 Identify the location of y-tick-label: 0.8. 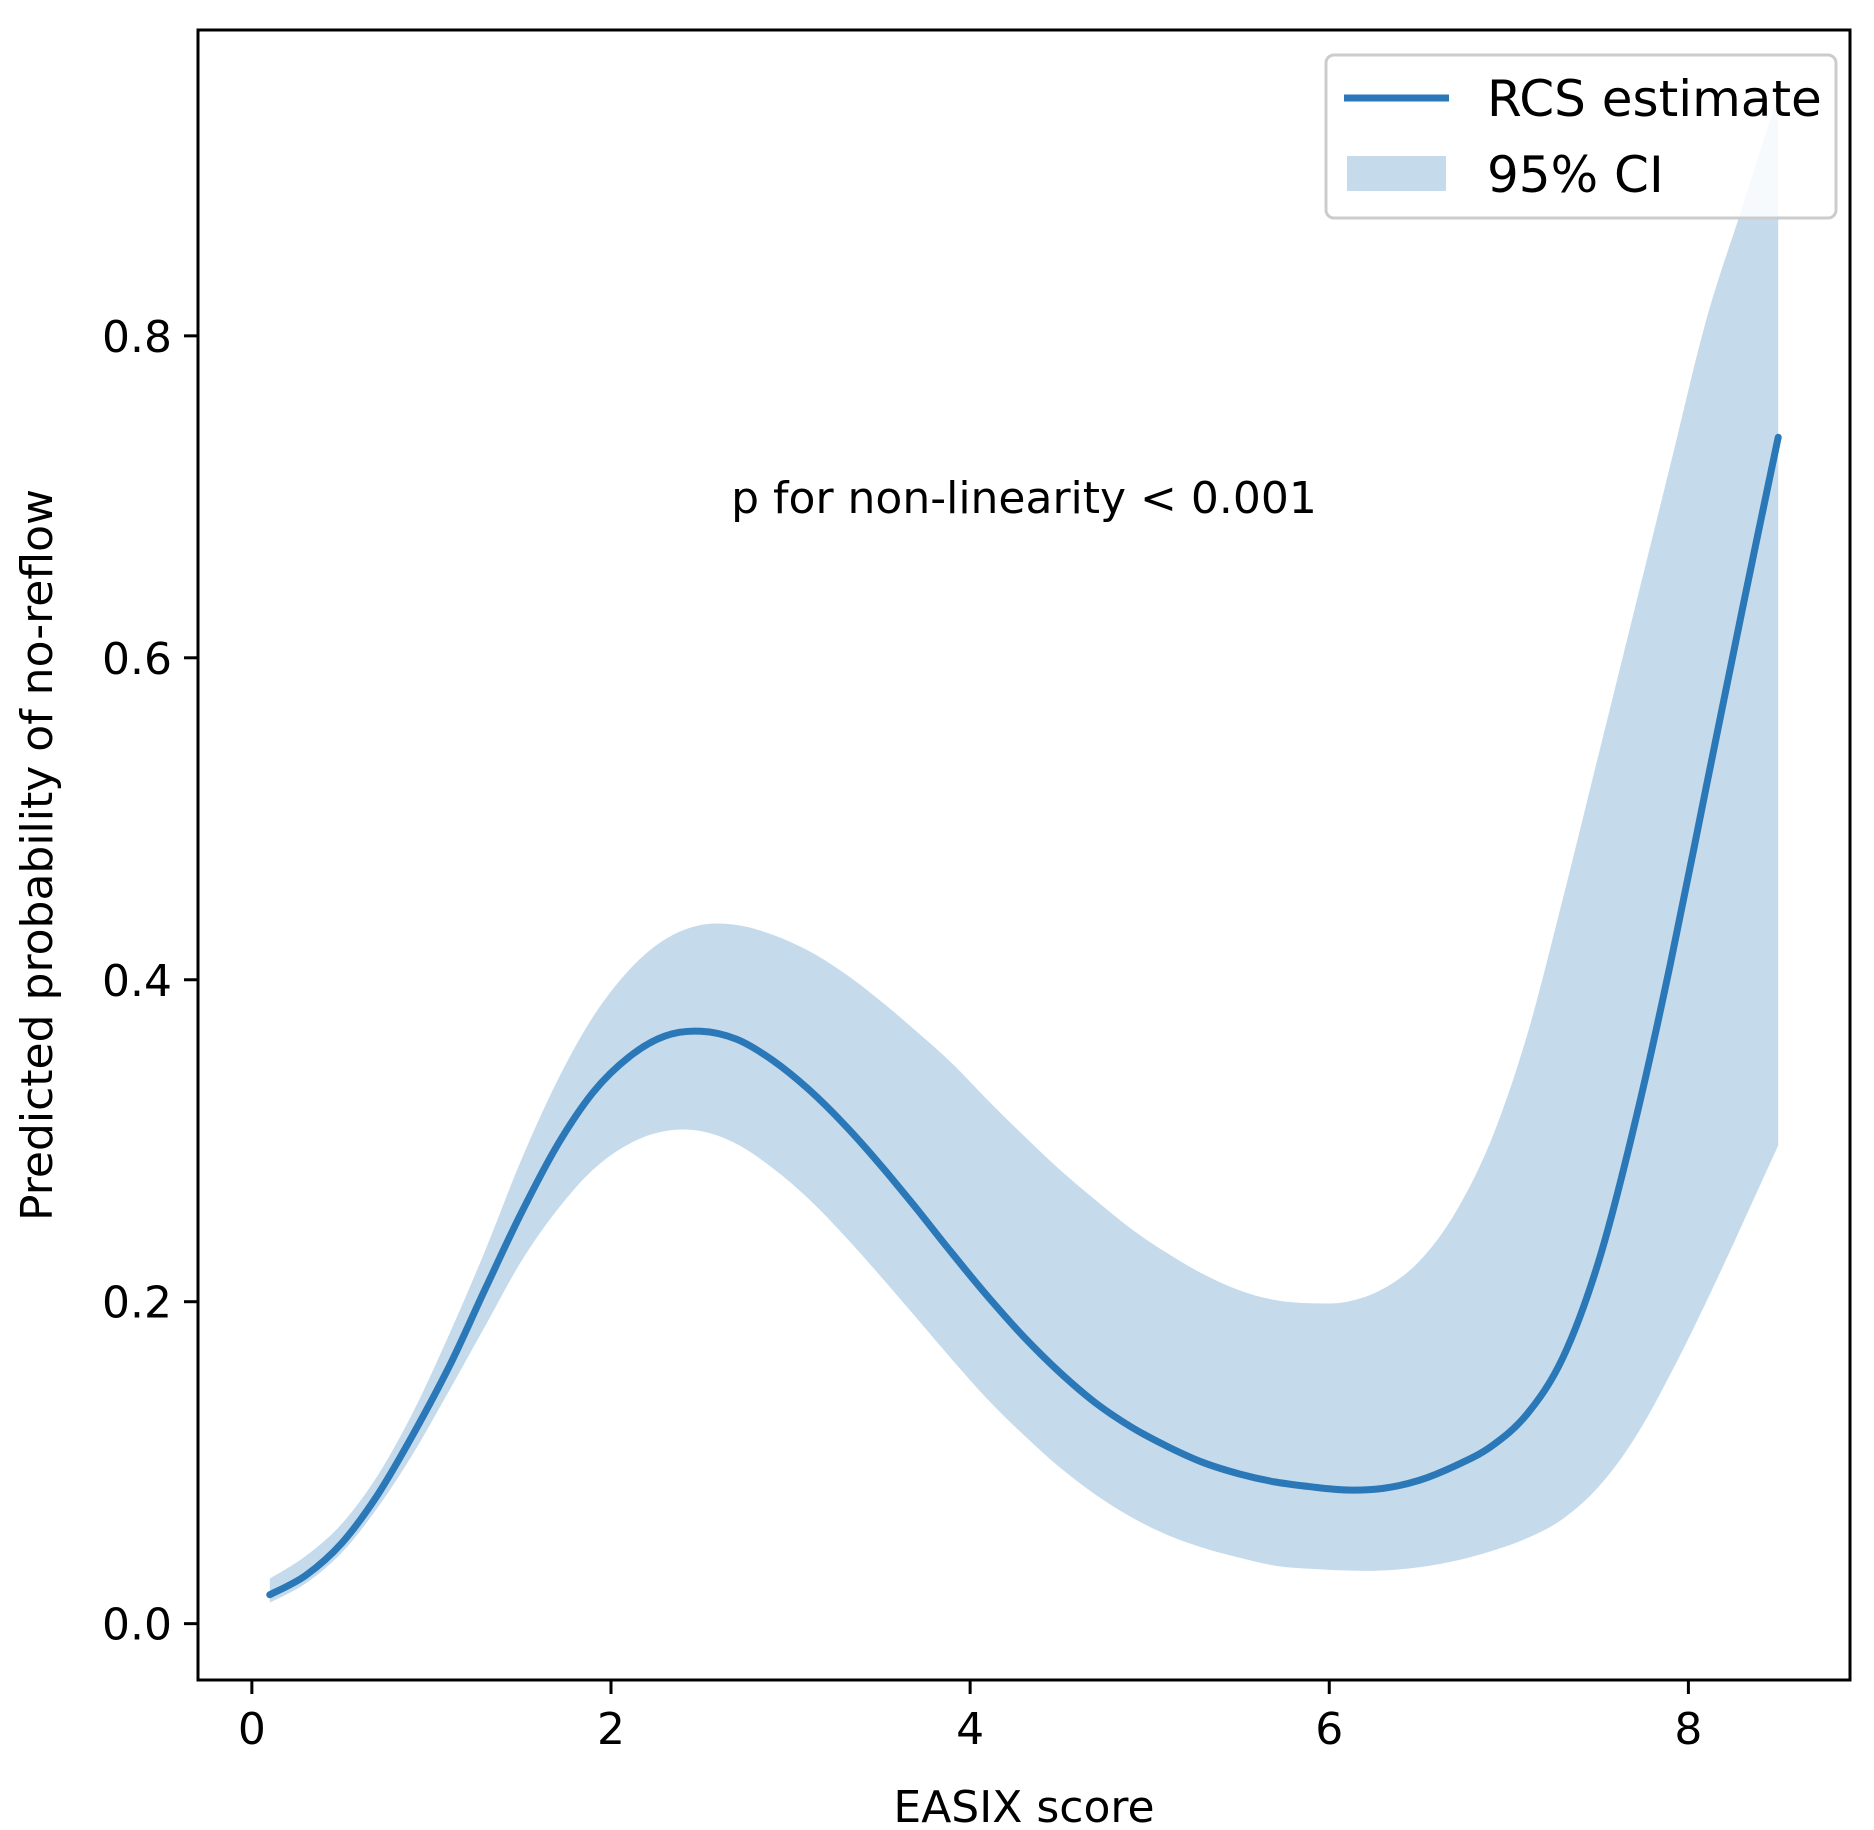
(137, 337).